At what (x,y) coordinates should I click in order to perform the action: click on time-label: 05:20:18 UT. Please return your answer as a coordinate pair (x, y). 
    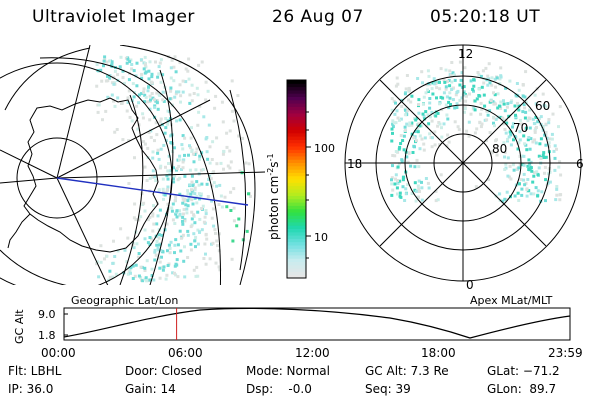
    Looking at the image, I should click on (485, 17).